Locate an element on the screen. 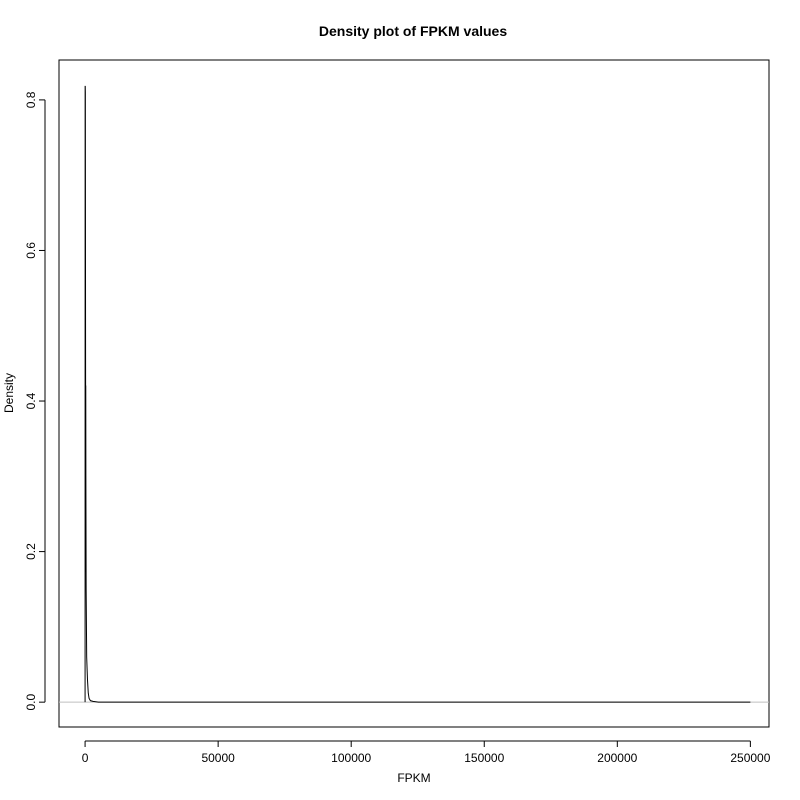 The height and width of the screenshot is (800, 800). chart-title: Density plot of FPKM values is located at coordinates (413, 31).